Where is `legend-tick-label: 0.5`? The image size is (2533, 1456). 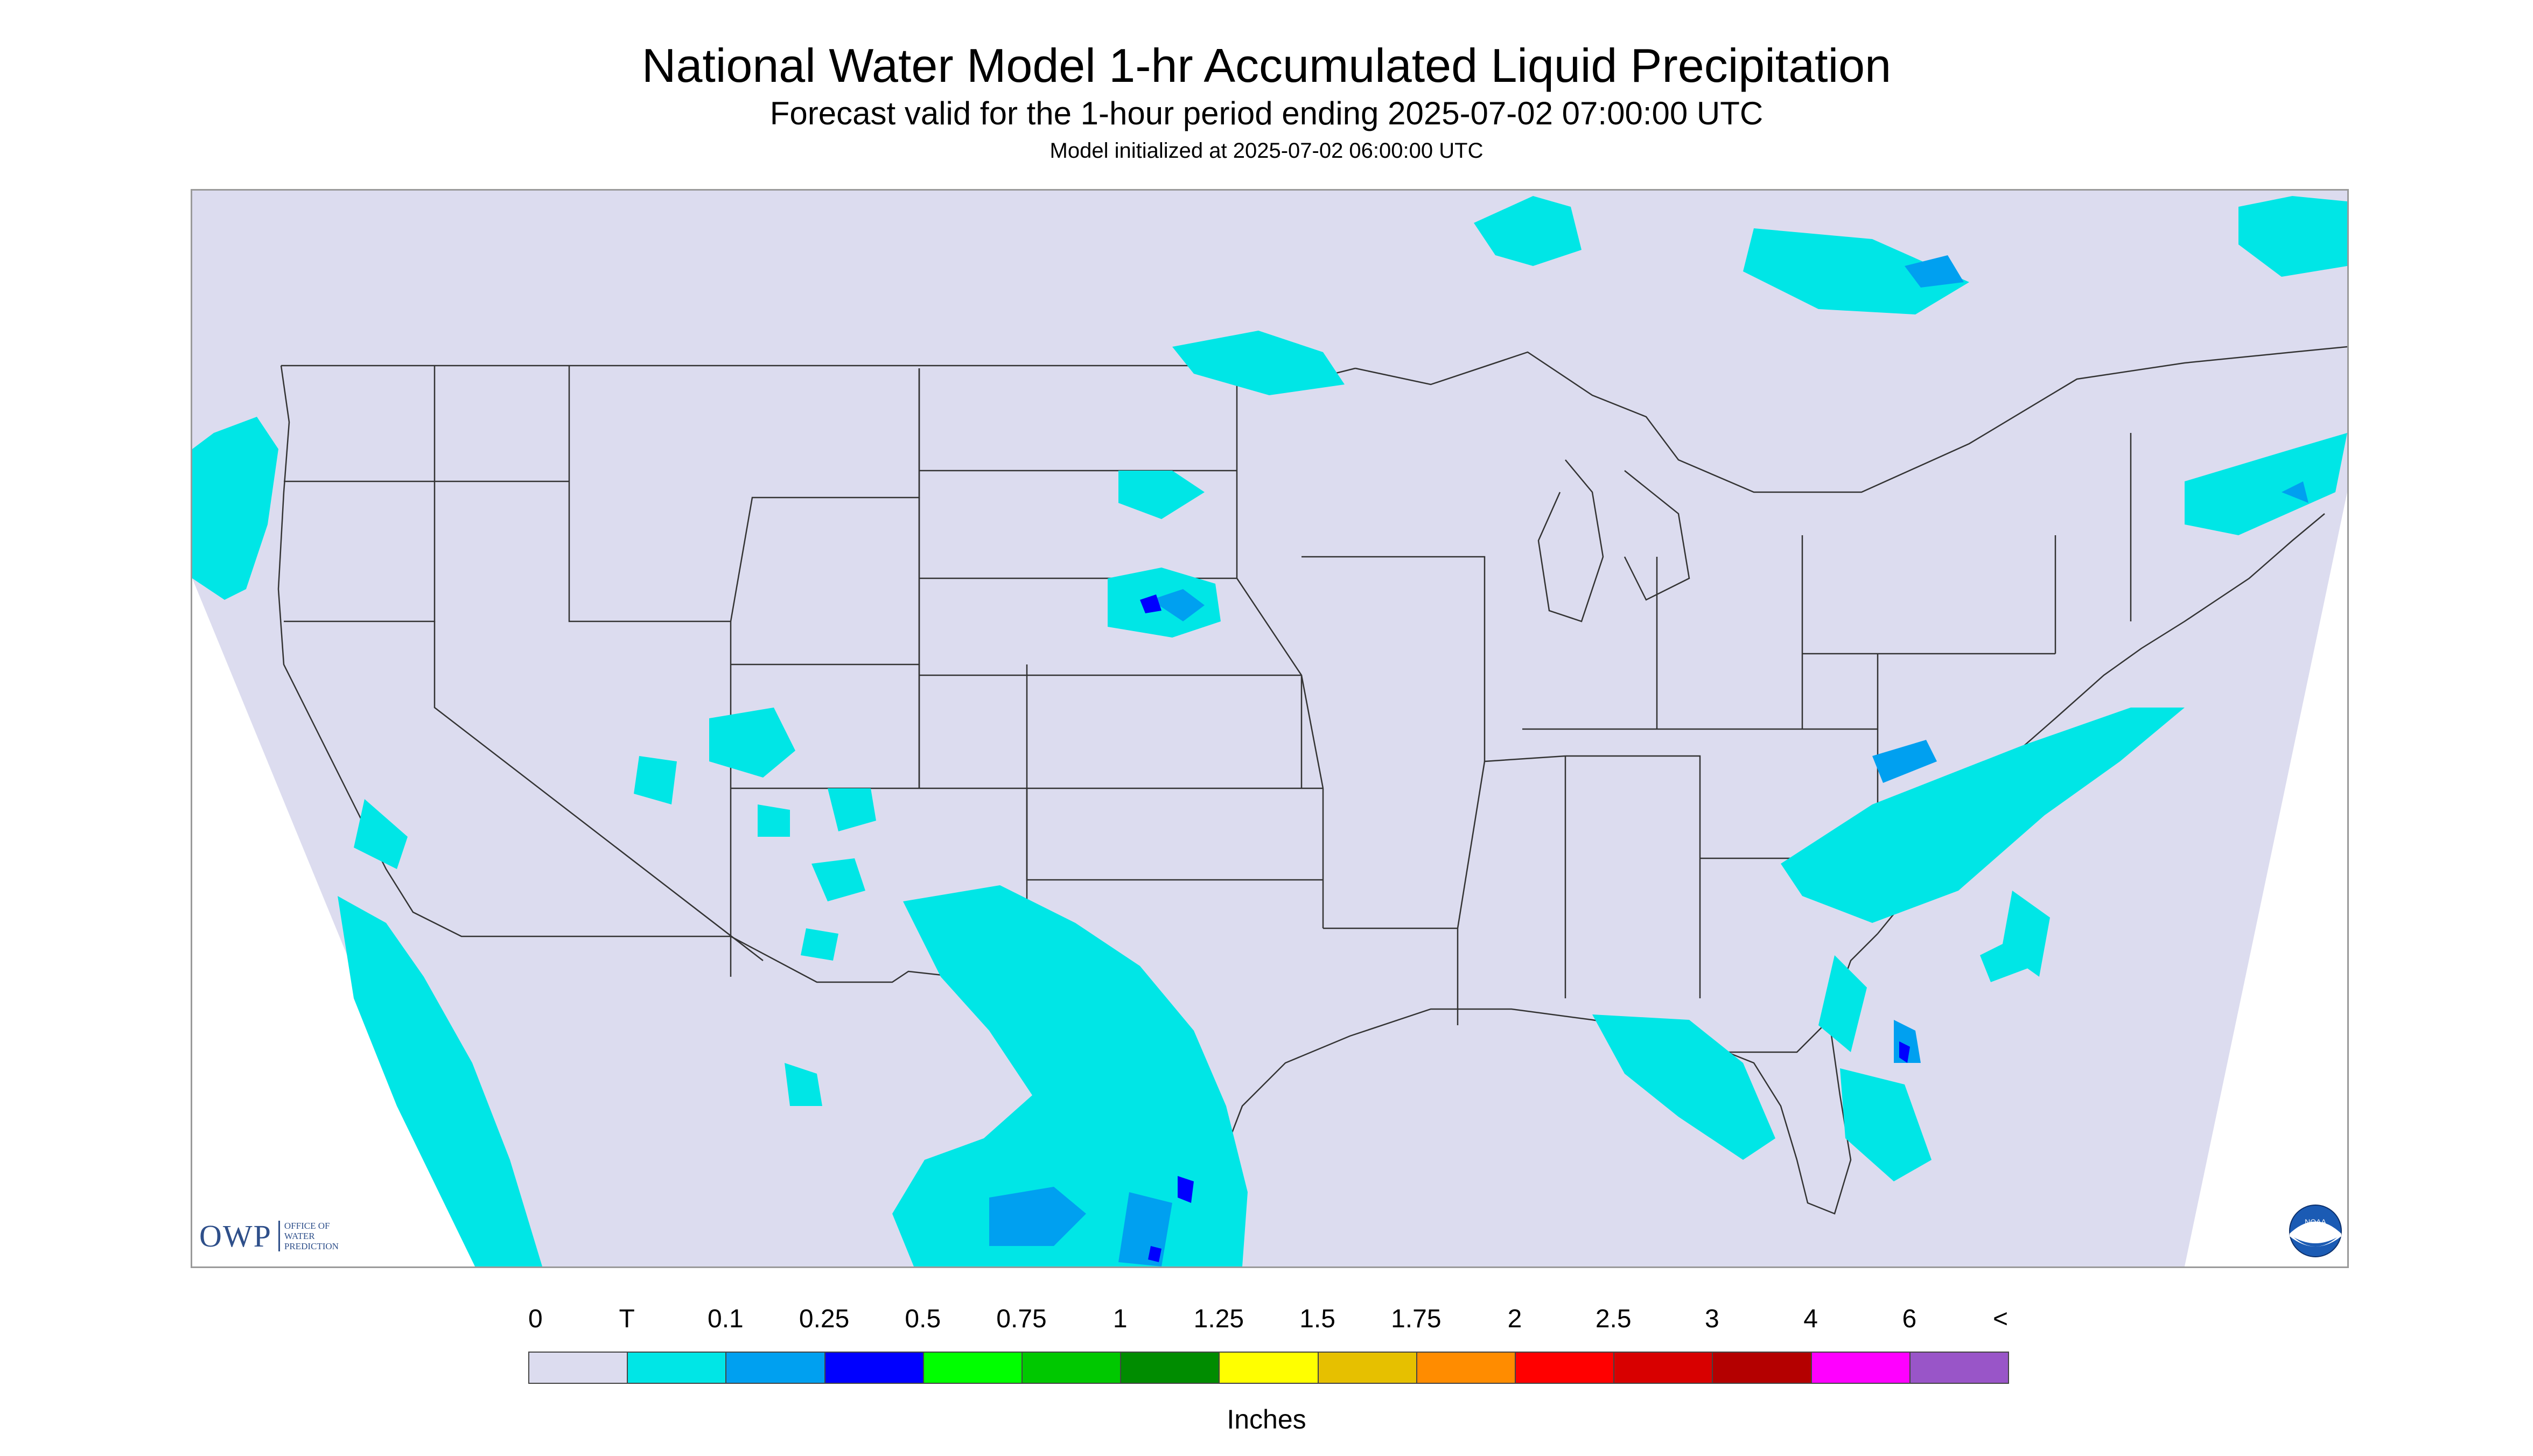 legend-tick-label: 0.5 is located at coordinates (923, 1319).